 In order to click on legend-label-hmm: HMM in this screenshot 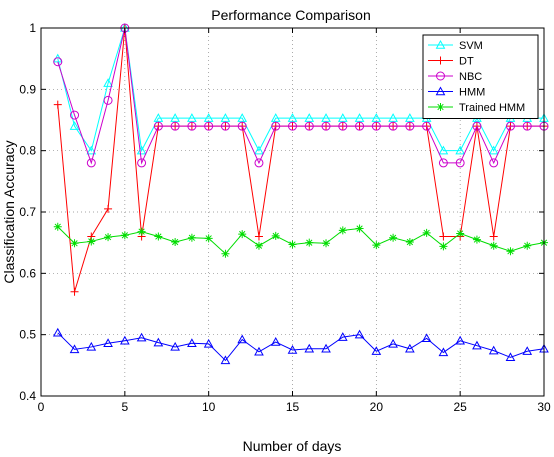, I will do `click(472, 93)`.